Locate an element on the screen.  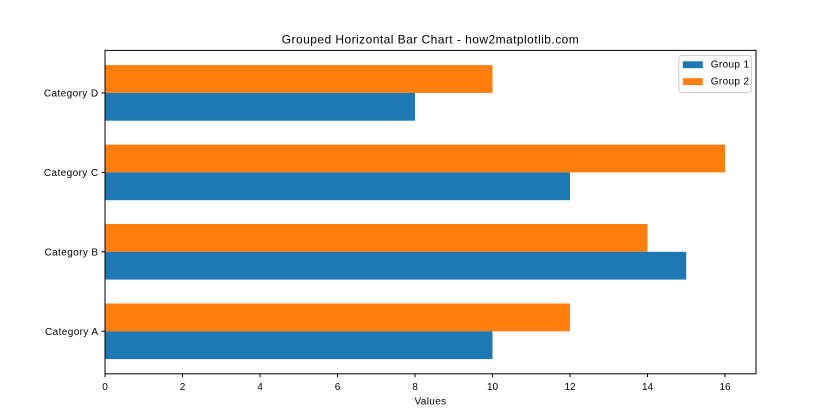
svg-text: 16 is located at coordinates (725, 387).